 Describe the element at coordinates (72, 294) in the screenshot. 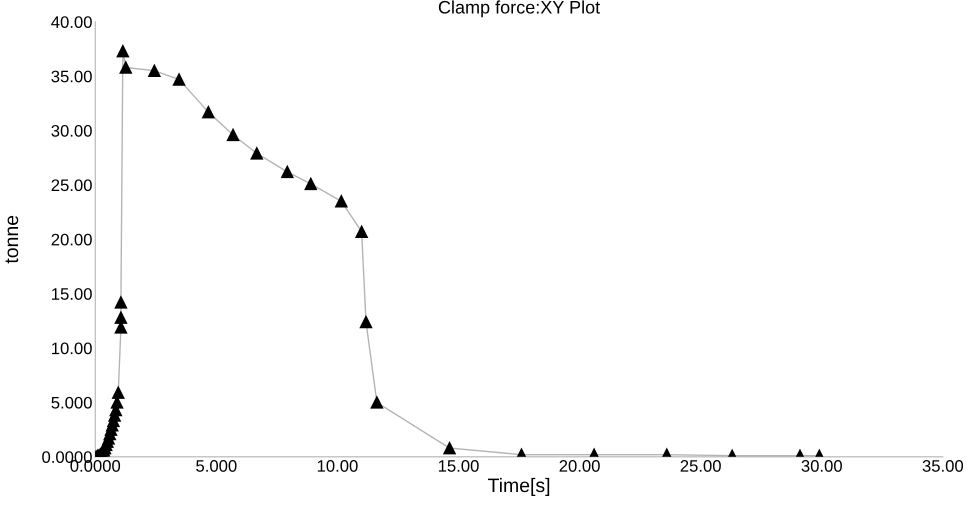

I see `y-tick-label: 15.00` at that location.